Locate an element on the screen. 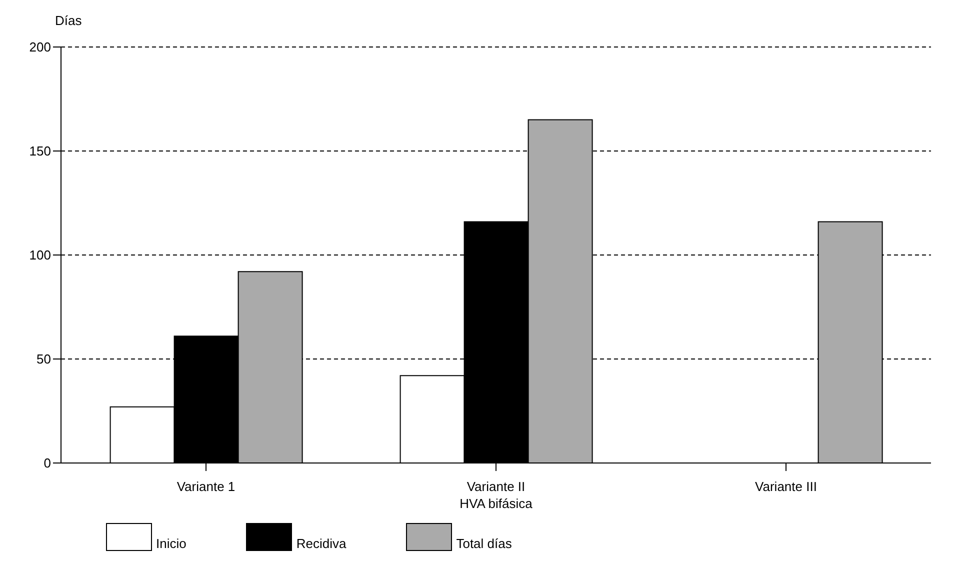 This screenshot has width=962, height=585. x-tick-label: Variante II HVA bifásica is located at coordinates (497, 495).